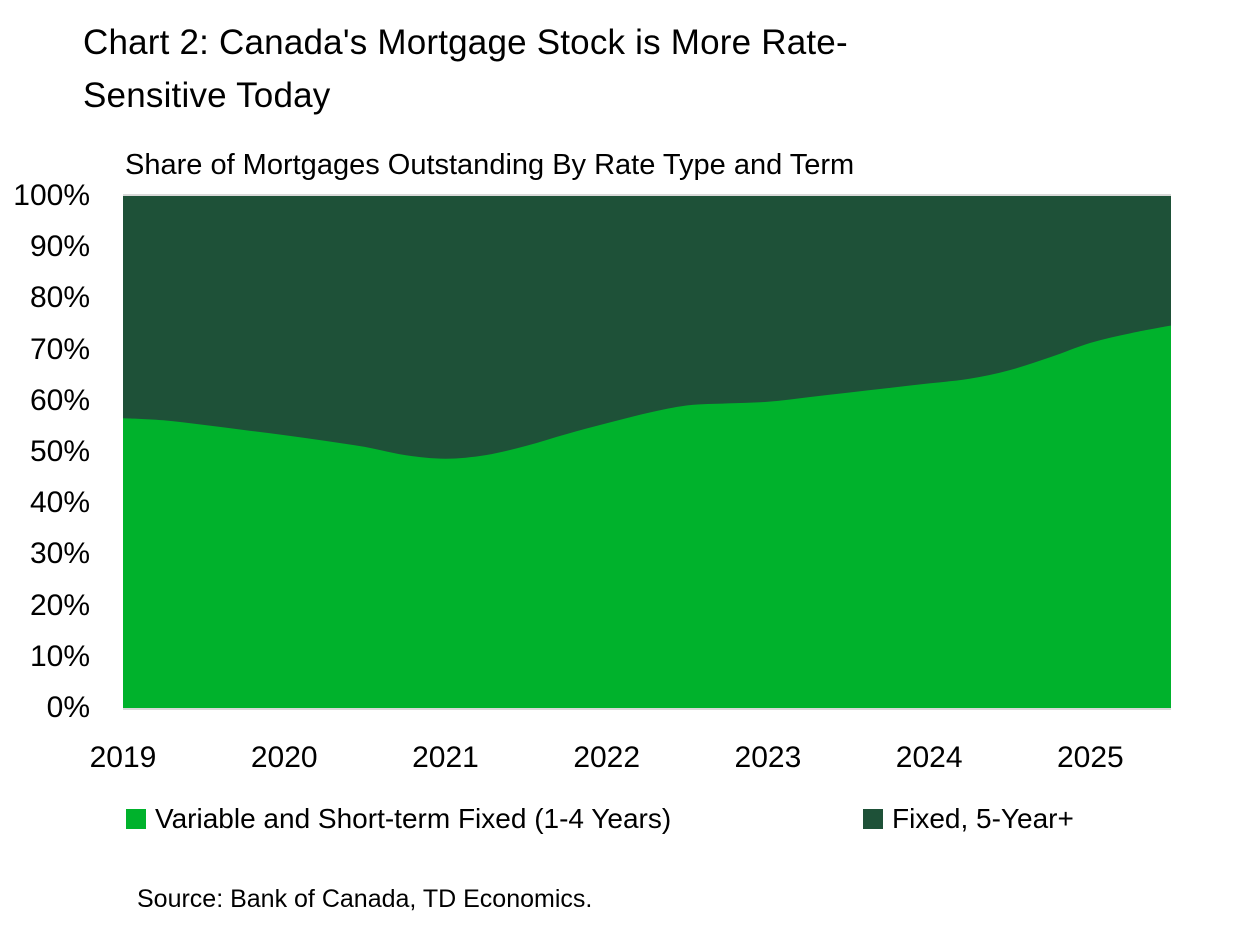  What do you see at coordinates (983, 818) in the screenshot?
I see `legend-label-fixed: Fixed, 5-Year+` at bounding box center [983, 818].